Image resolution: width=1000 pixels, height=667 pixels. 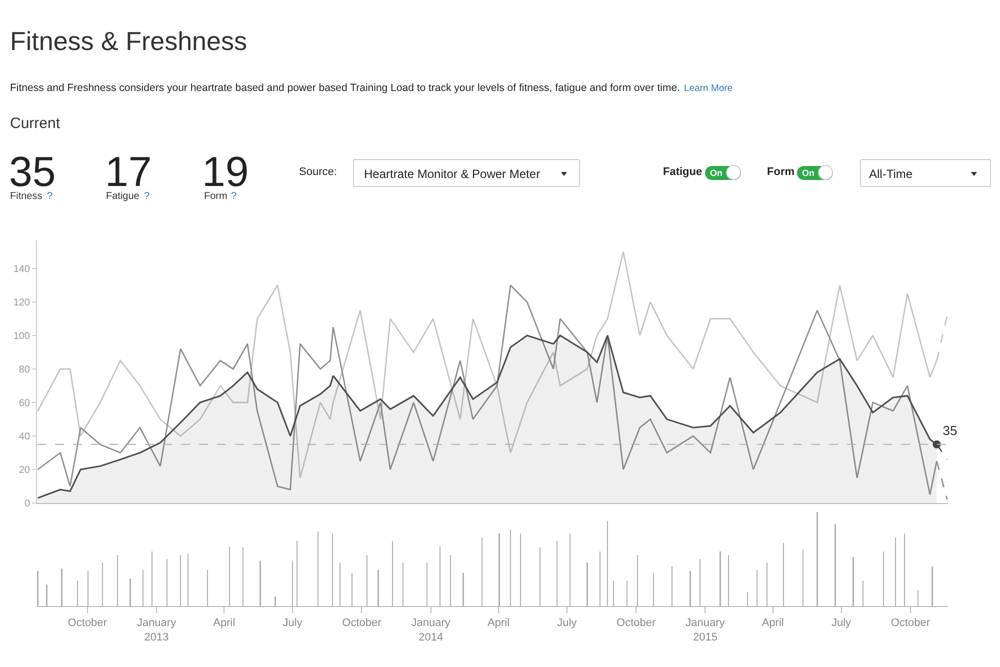 I want to click on y-tick-label: 40, so click(x=24, y=436).